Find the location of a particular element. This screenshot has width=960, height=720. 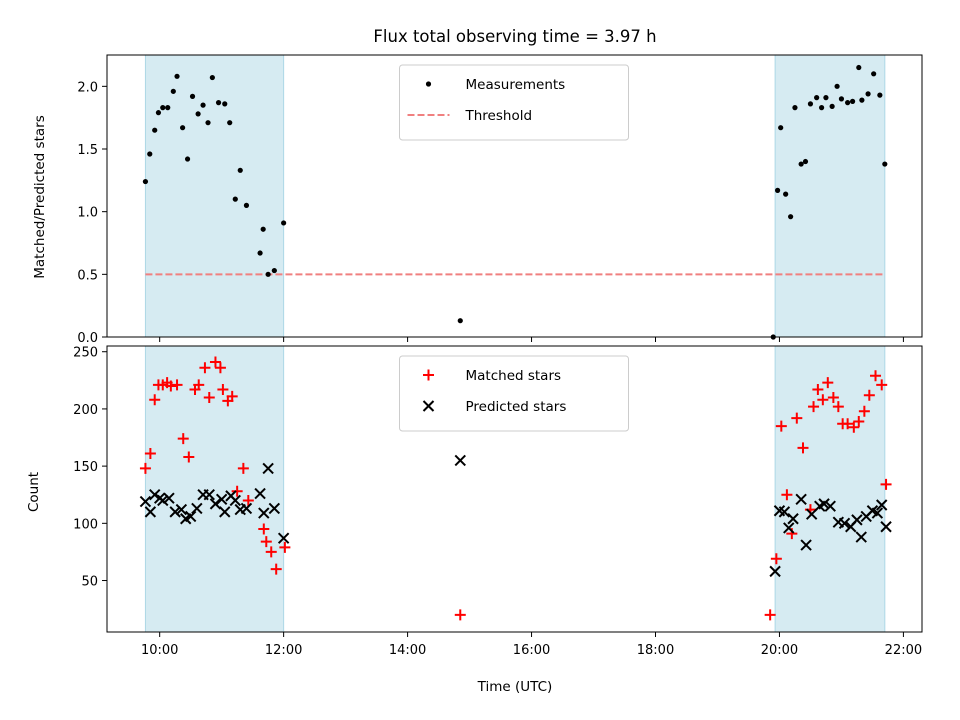

x-tick-label: 22:00 is located at coordinates (903, 650).